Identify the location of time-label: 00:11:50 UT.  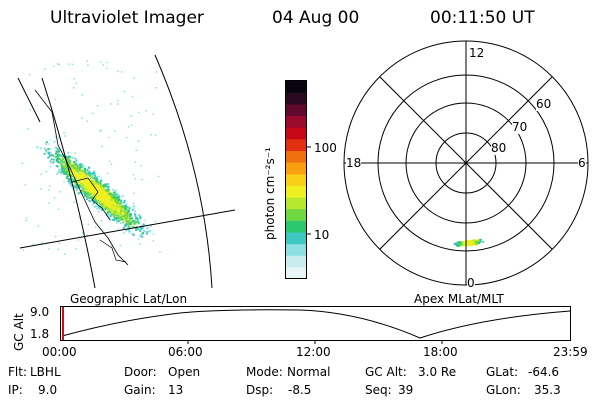
(482, 18).